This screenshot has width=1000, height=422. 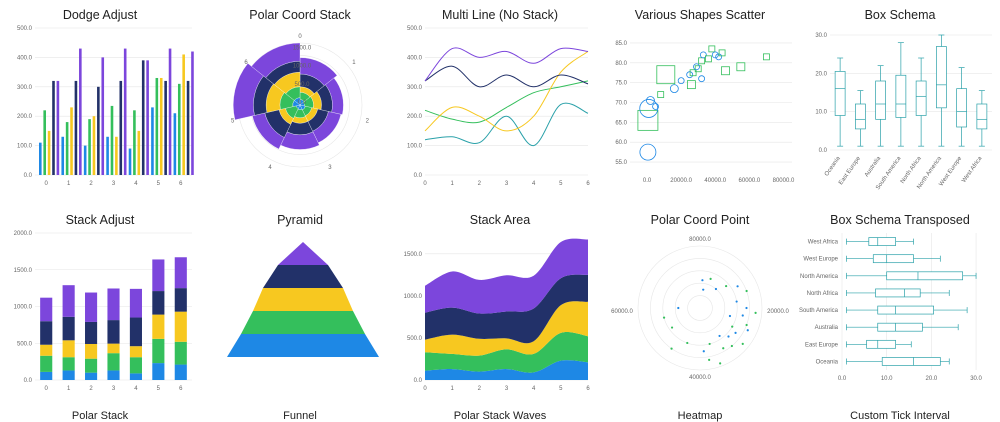 I want to click on y-tick-label: South America, so click(x=819, y=311).